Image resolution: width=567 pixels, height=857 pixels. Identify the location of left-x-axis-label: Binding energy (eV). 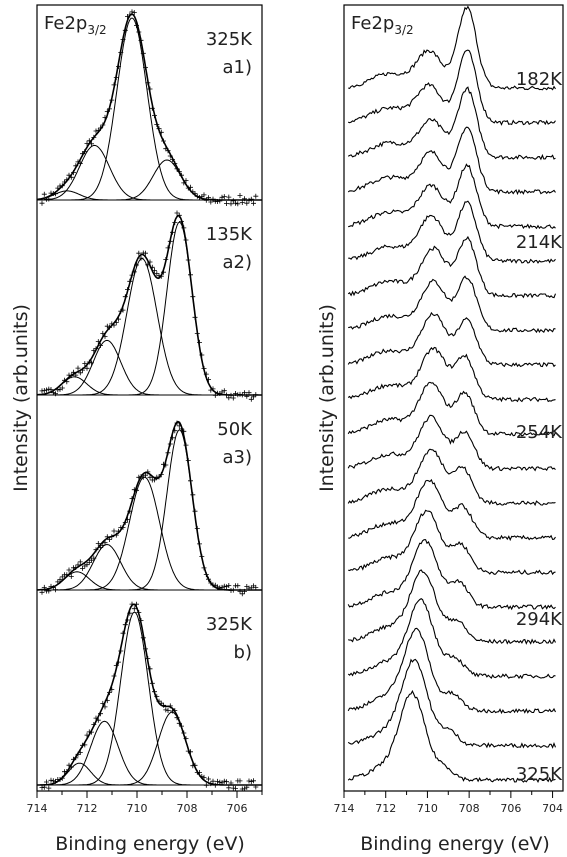
(150, 844).